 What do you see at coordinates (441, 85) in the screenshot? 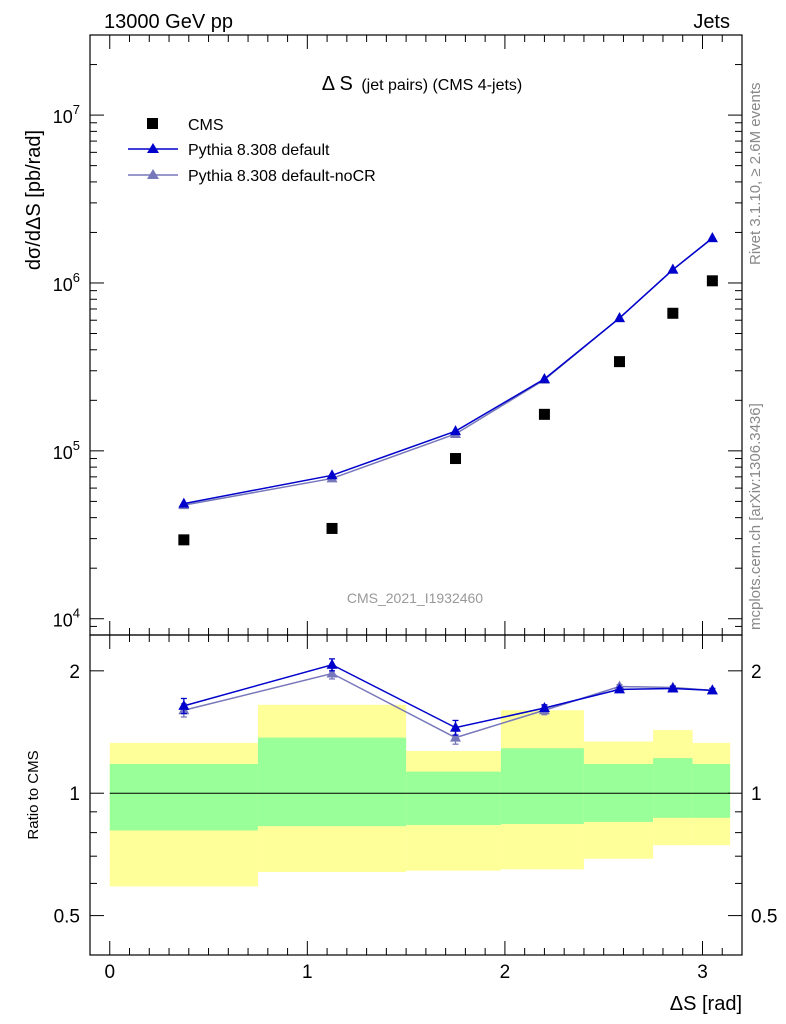
I see `main-title-sub: (jet pairs) (CMS 4-jets)` at bounding box center [441, 85].